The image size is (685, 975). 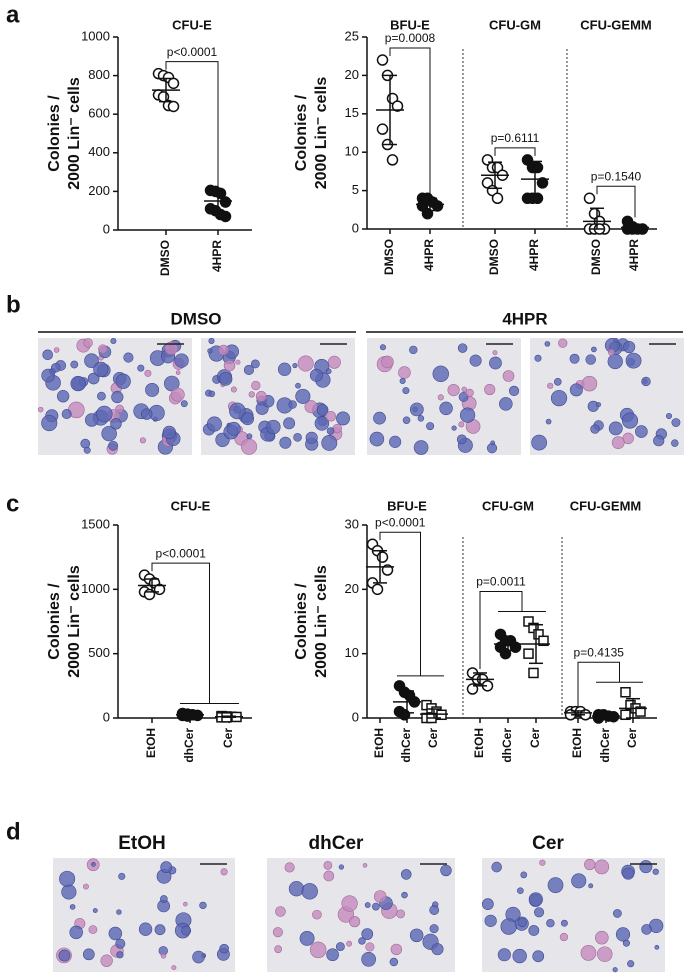 I want to click on p-value: p<0.0001, so click(x=400, y=522).